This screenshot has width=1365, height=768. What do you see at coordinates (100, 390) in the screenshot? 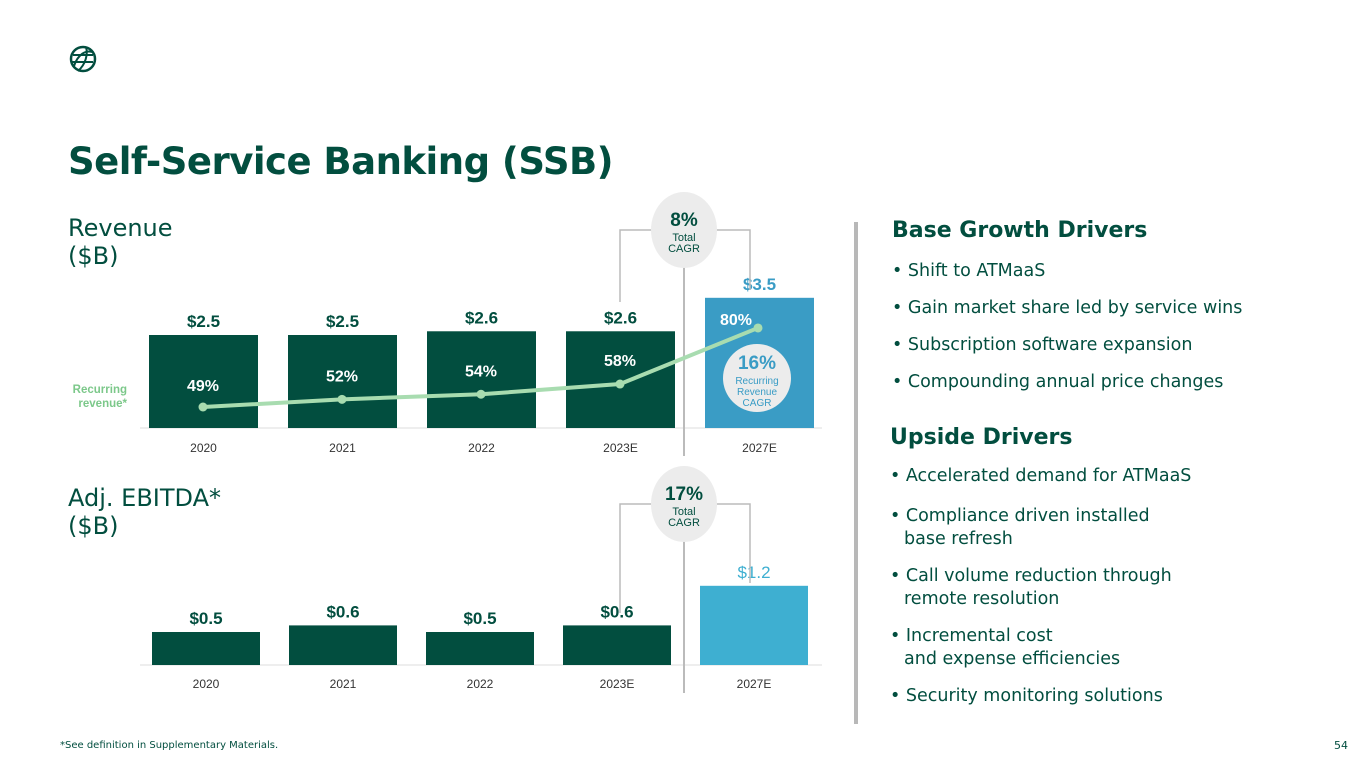
I see `line-legend-label: Recurring` at bounding box center [100, 390].